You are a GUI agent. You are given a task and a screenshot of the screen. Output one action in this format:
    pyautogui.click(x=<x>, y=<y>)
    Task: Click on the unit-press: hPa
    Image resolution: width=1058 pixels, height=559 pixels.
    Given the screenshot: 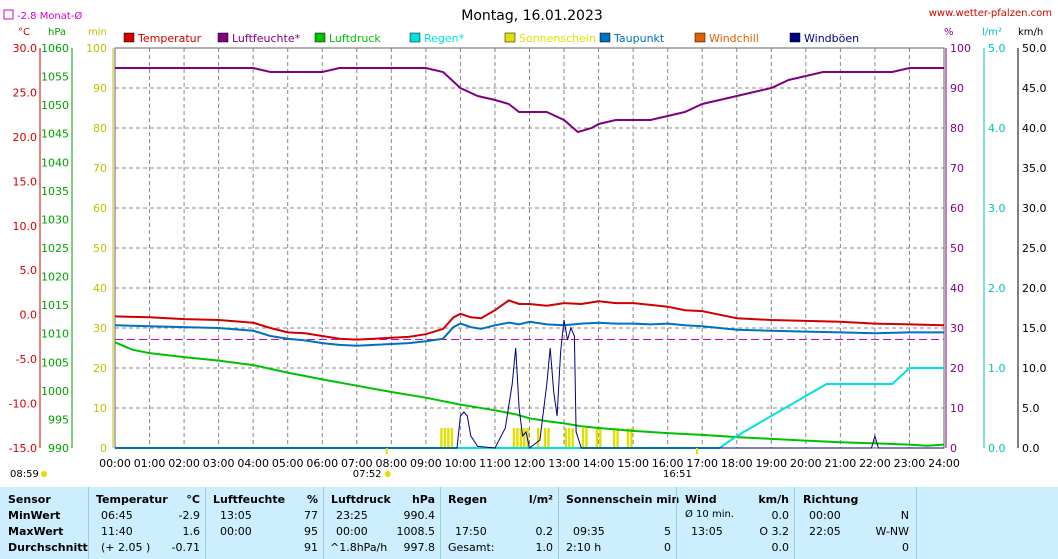 What is the action you would take?
    pyautogui.click(x=57, y=32)
    